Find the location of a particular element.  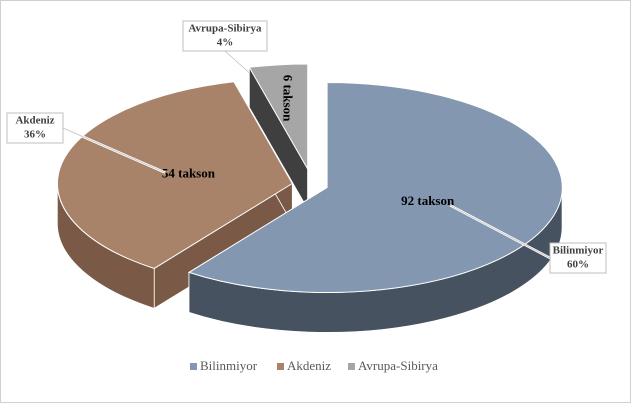

count-label: 92 takson is located at coordinates (428, 200).